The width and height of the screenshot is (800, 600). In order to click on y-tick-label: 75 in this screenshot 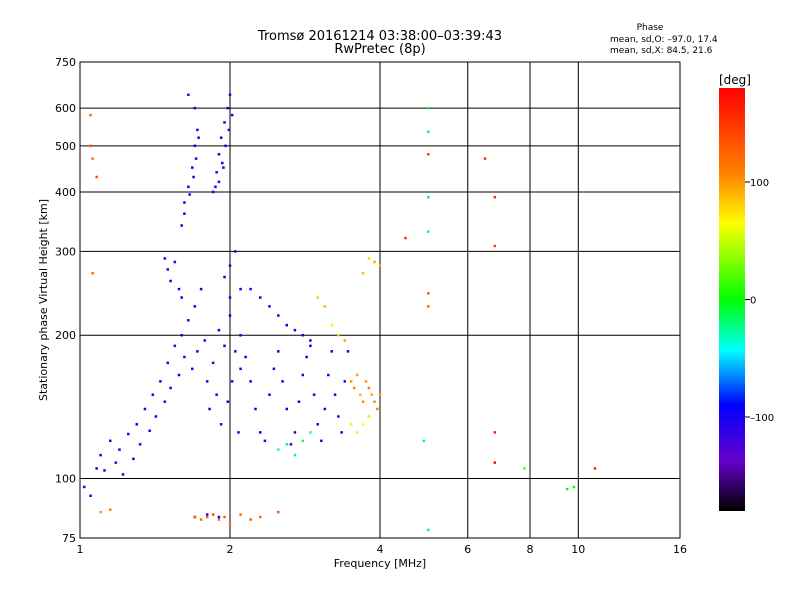, I will do `click(69, 538)`.